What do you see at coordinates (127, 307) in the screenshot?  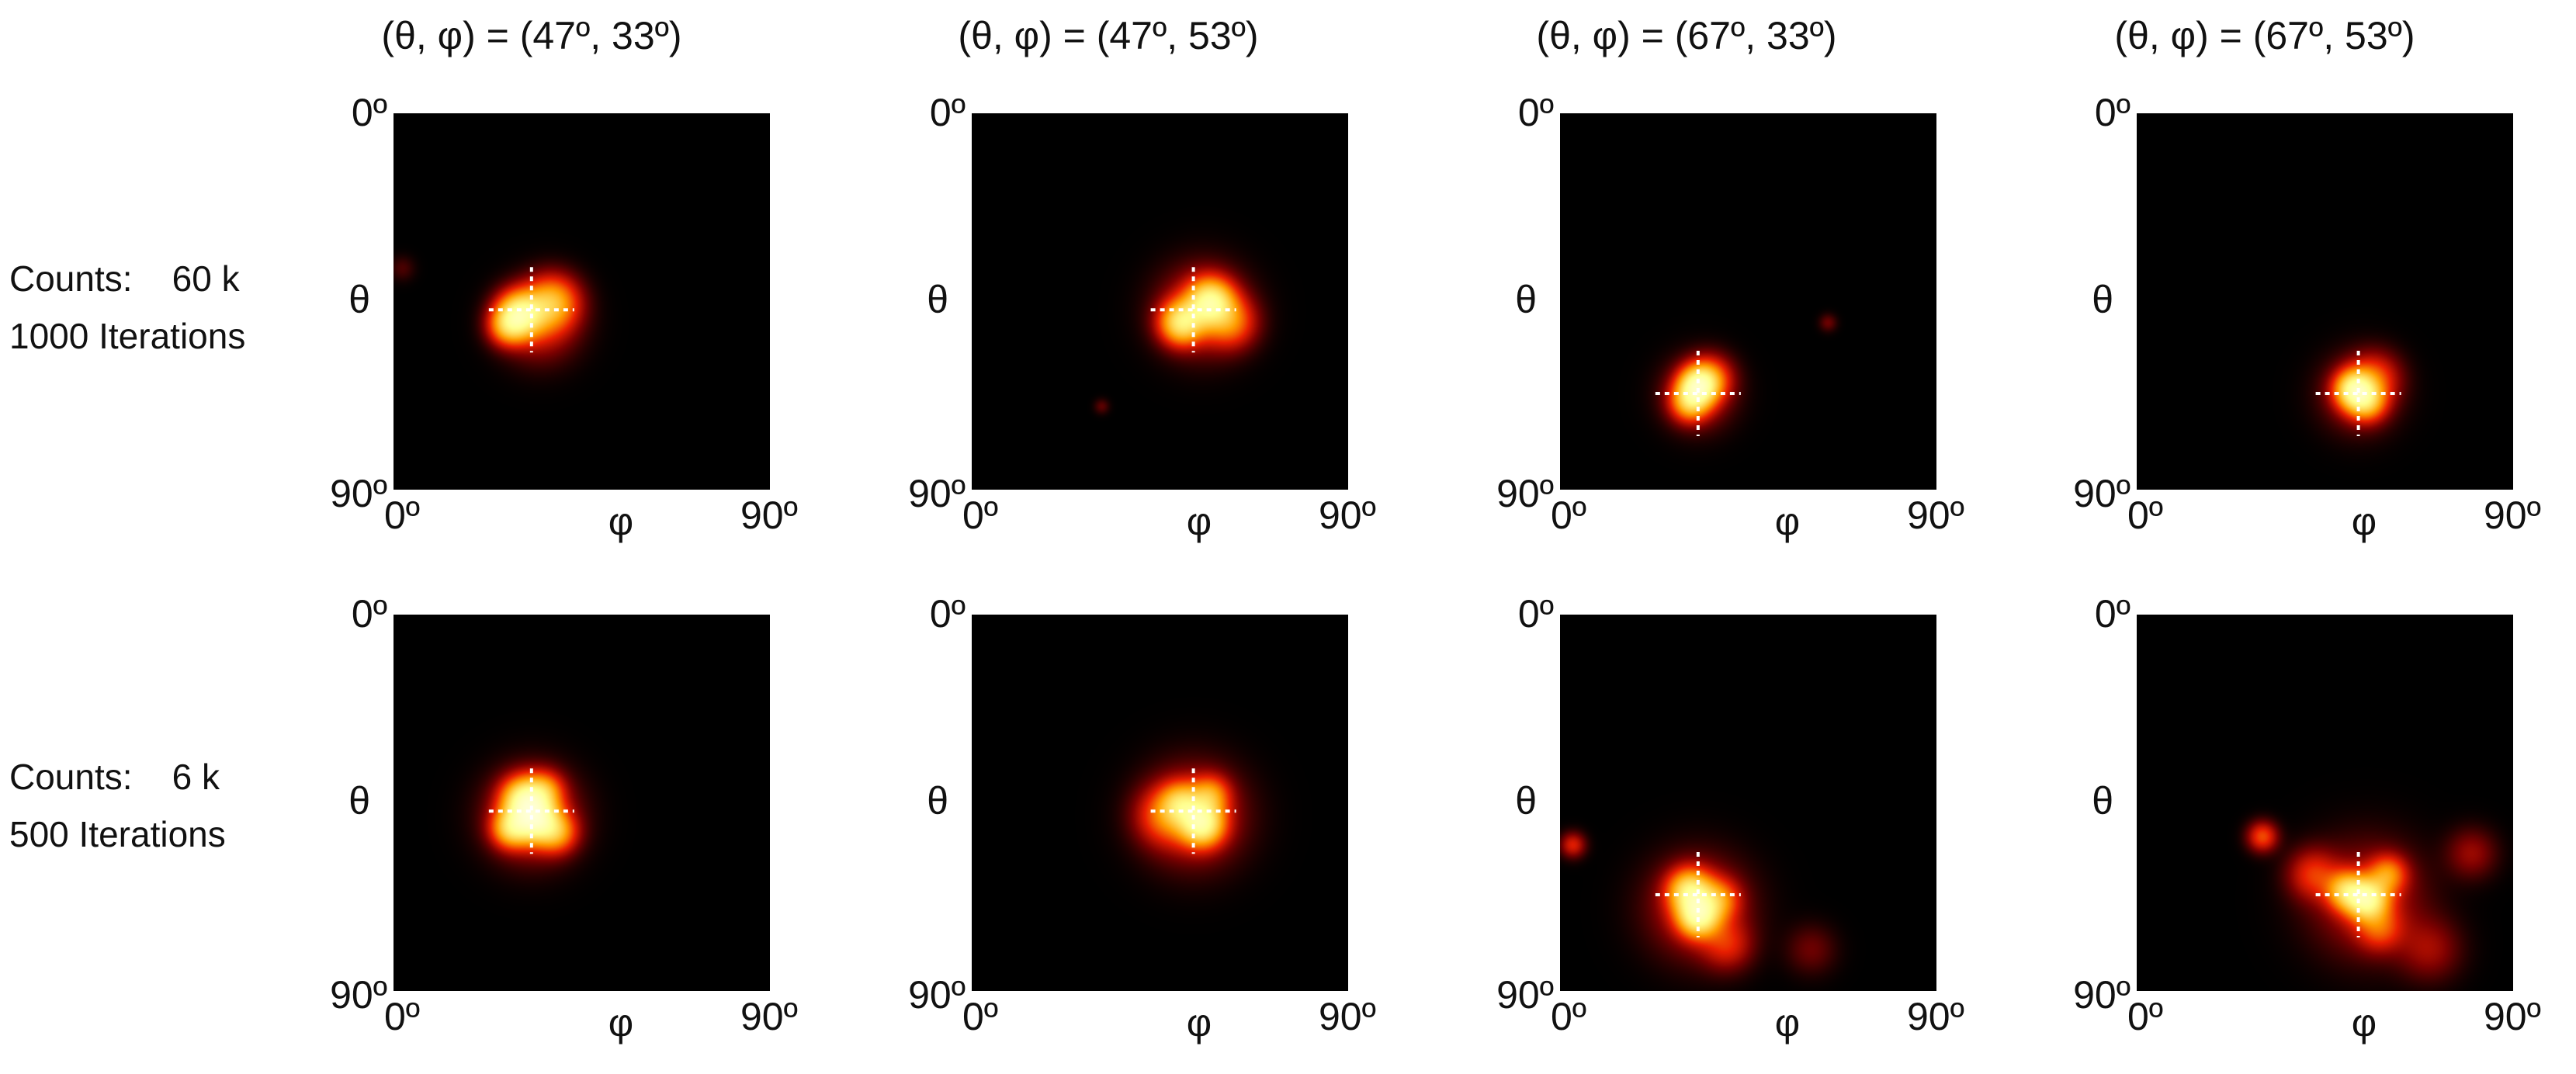 I see `row-label-1: Counts: 60 k 1000 Iterations` at bounding box center [127, 307].